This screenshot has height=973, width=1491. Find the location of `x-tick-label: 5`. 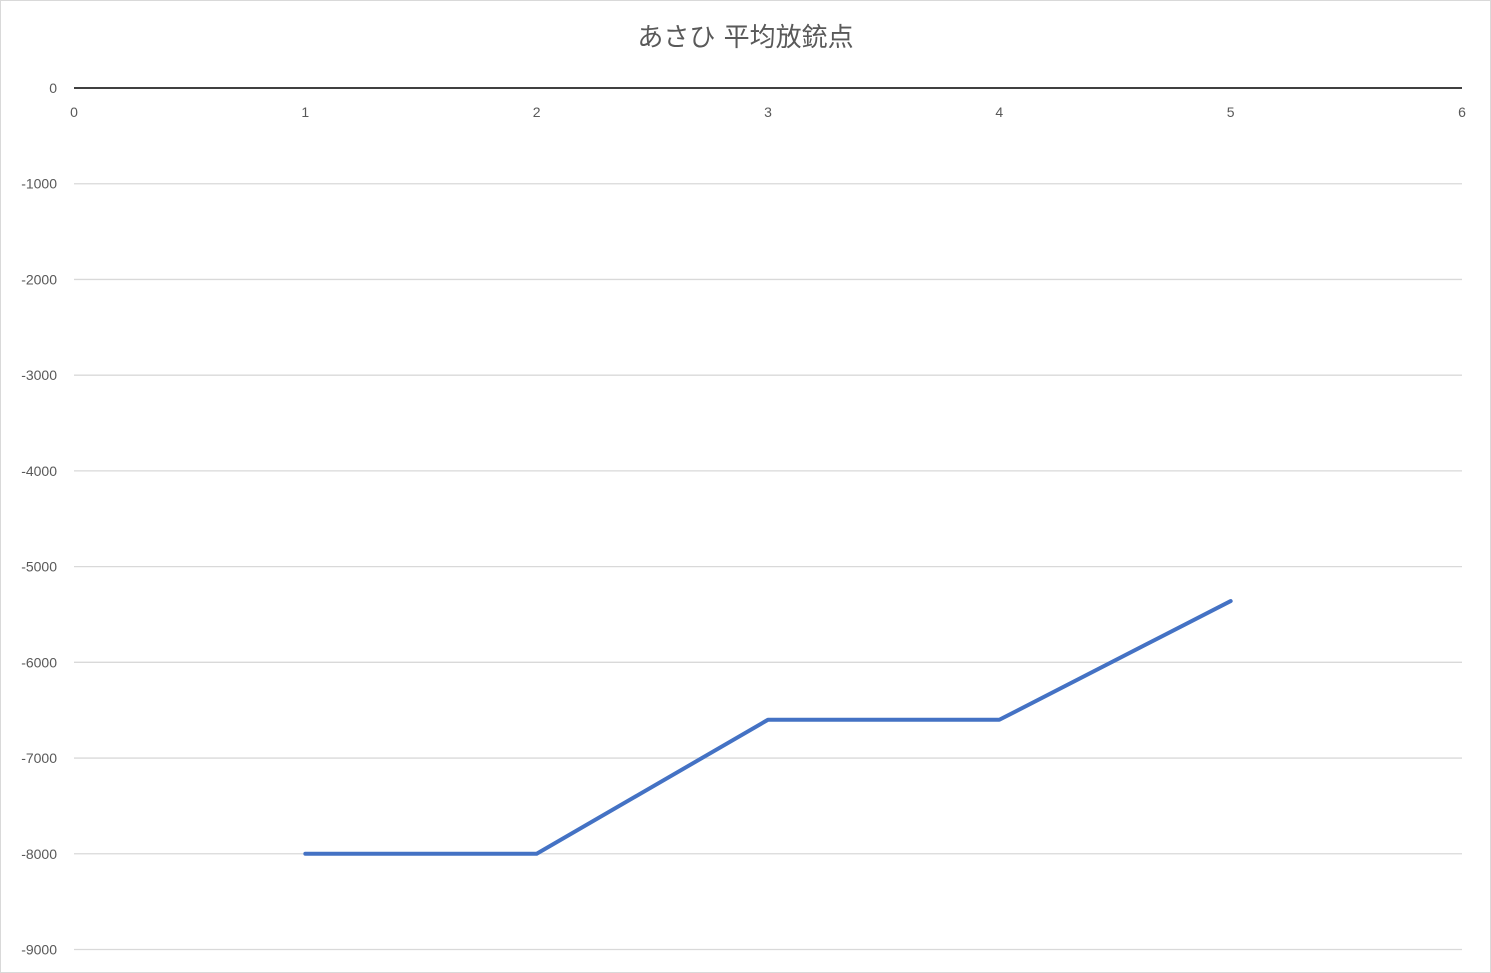

x-tick-label: 5 is located at coordinates (1231, 112).